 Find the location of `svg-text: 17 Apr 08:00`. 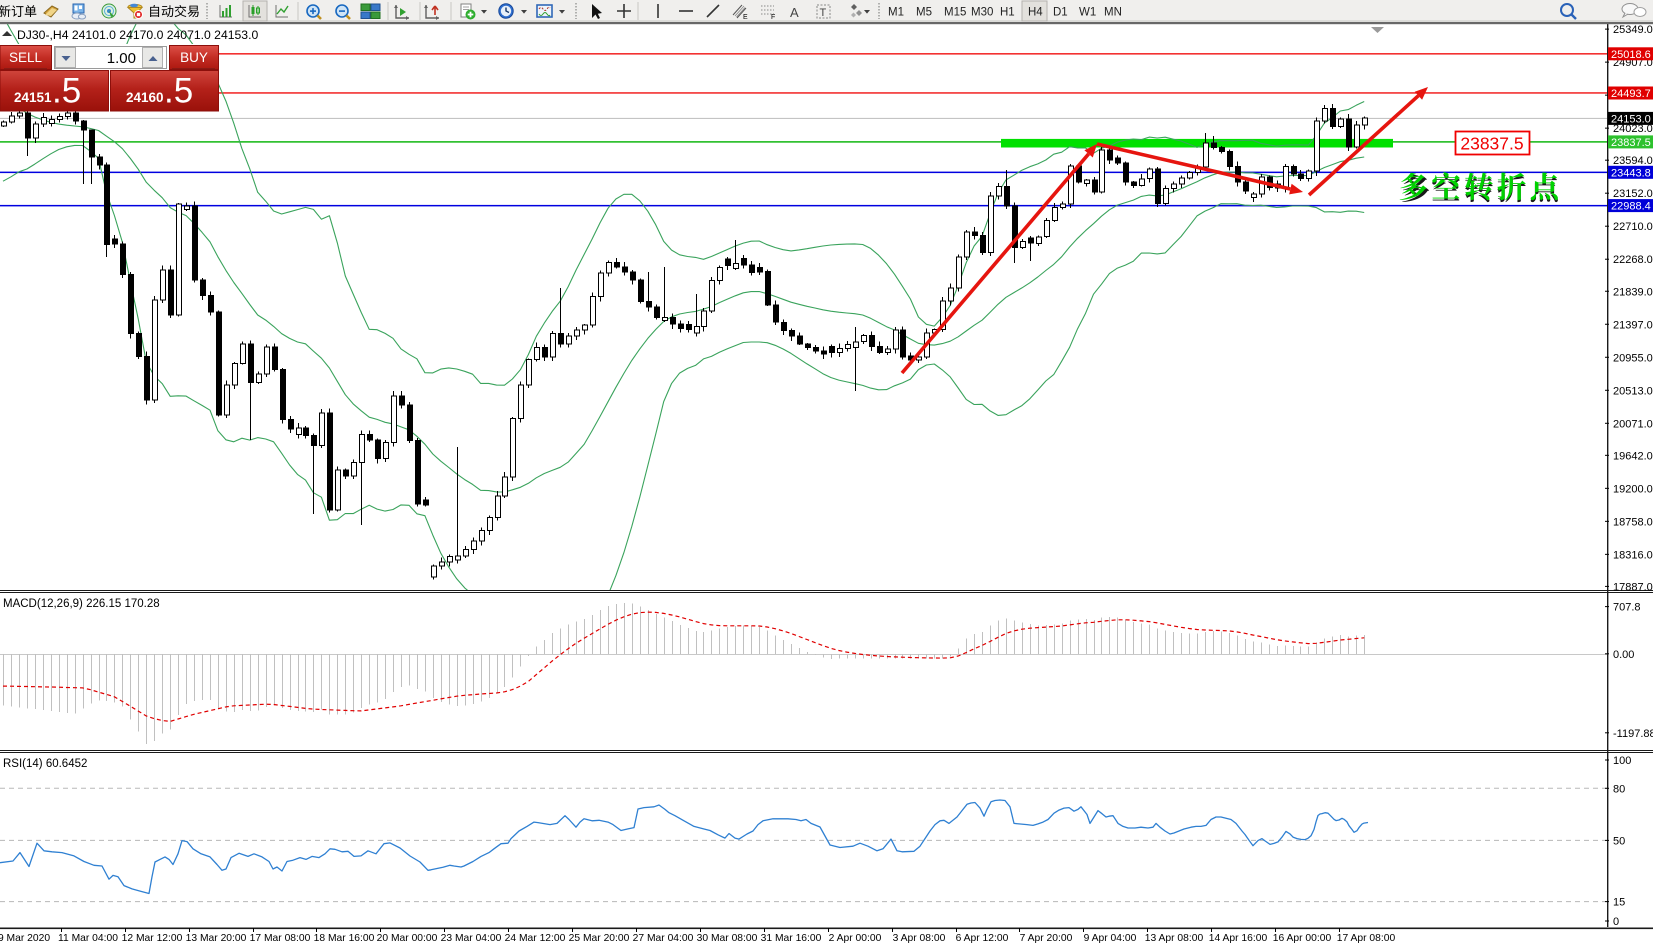

svg-text: 17 Apr 08:00 is located at coordinates (1366, 938).